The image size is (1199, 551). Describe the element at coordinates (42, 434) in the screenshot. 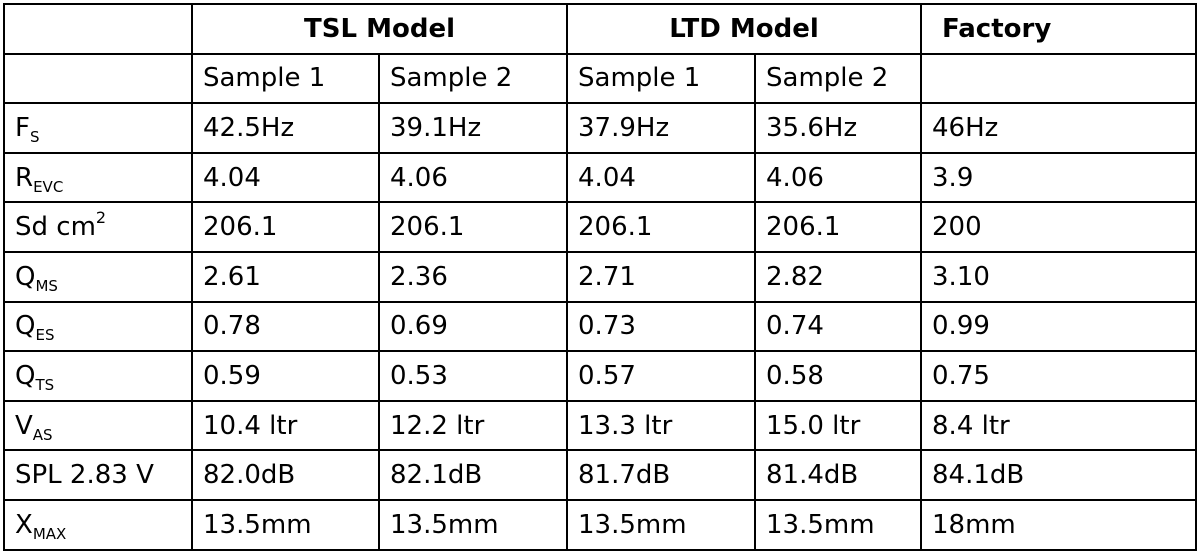

I see `row-label-subscript: AS` at that location.